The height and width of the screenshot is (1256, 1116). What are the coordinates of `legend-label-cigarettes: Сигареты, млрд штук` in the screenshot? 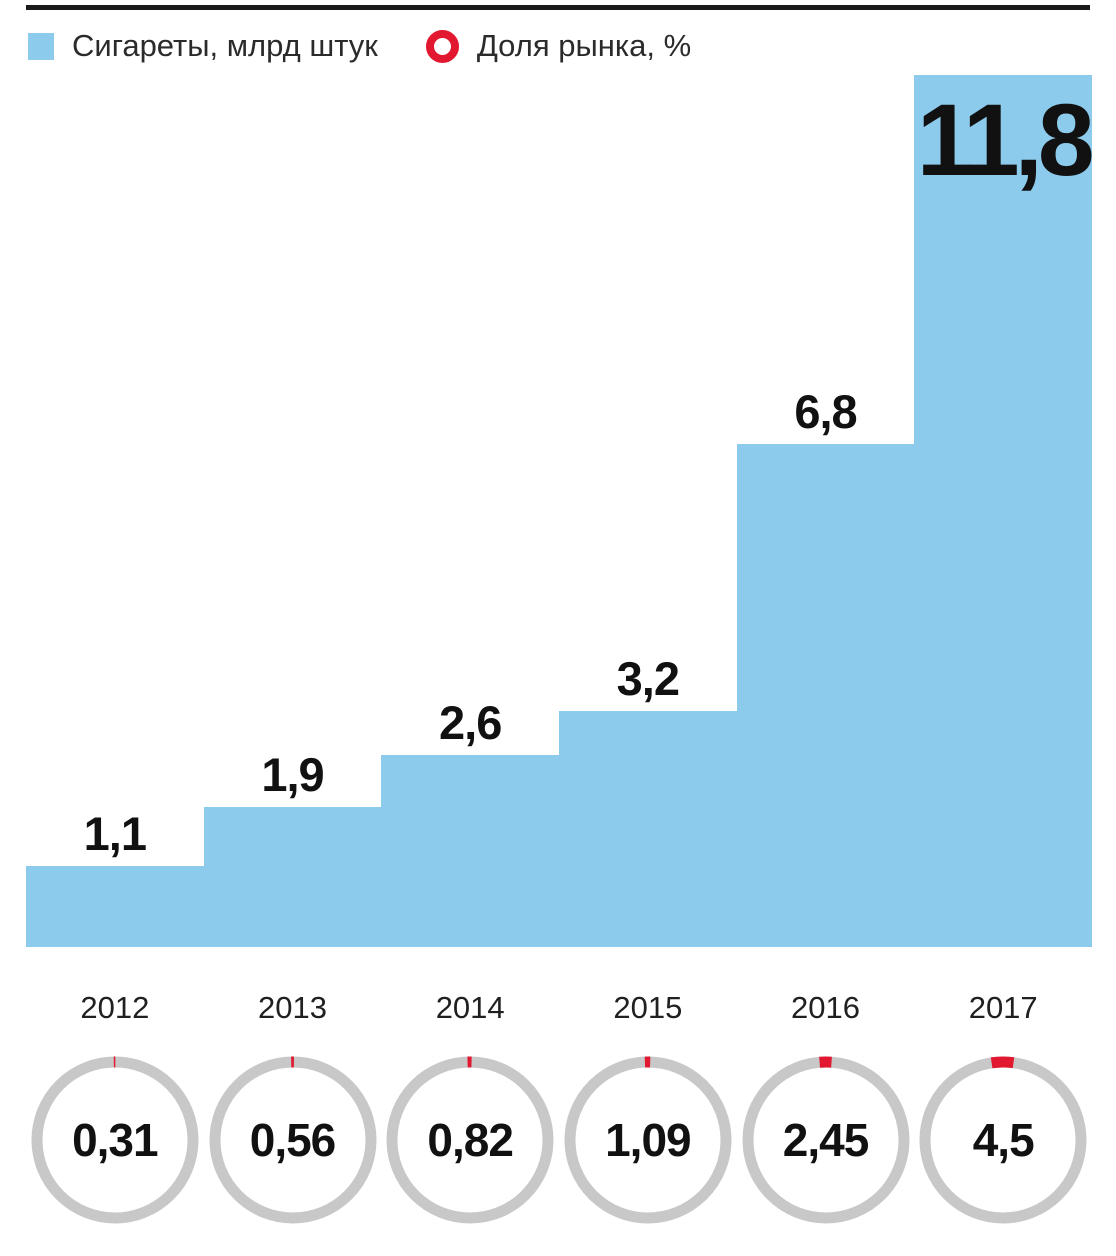 It's located at (225, 45).